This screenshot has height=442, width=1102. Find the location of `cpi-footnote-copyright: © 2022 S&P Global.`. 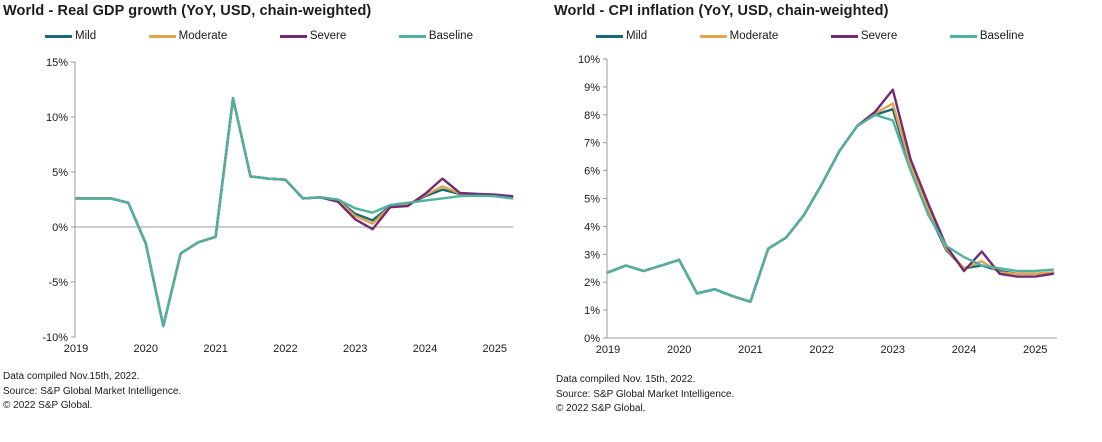

cpi-footnote-copyright: © 2022 S&P Global. is located at coordinates (601, 408).